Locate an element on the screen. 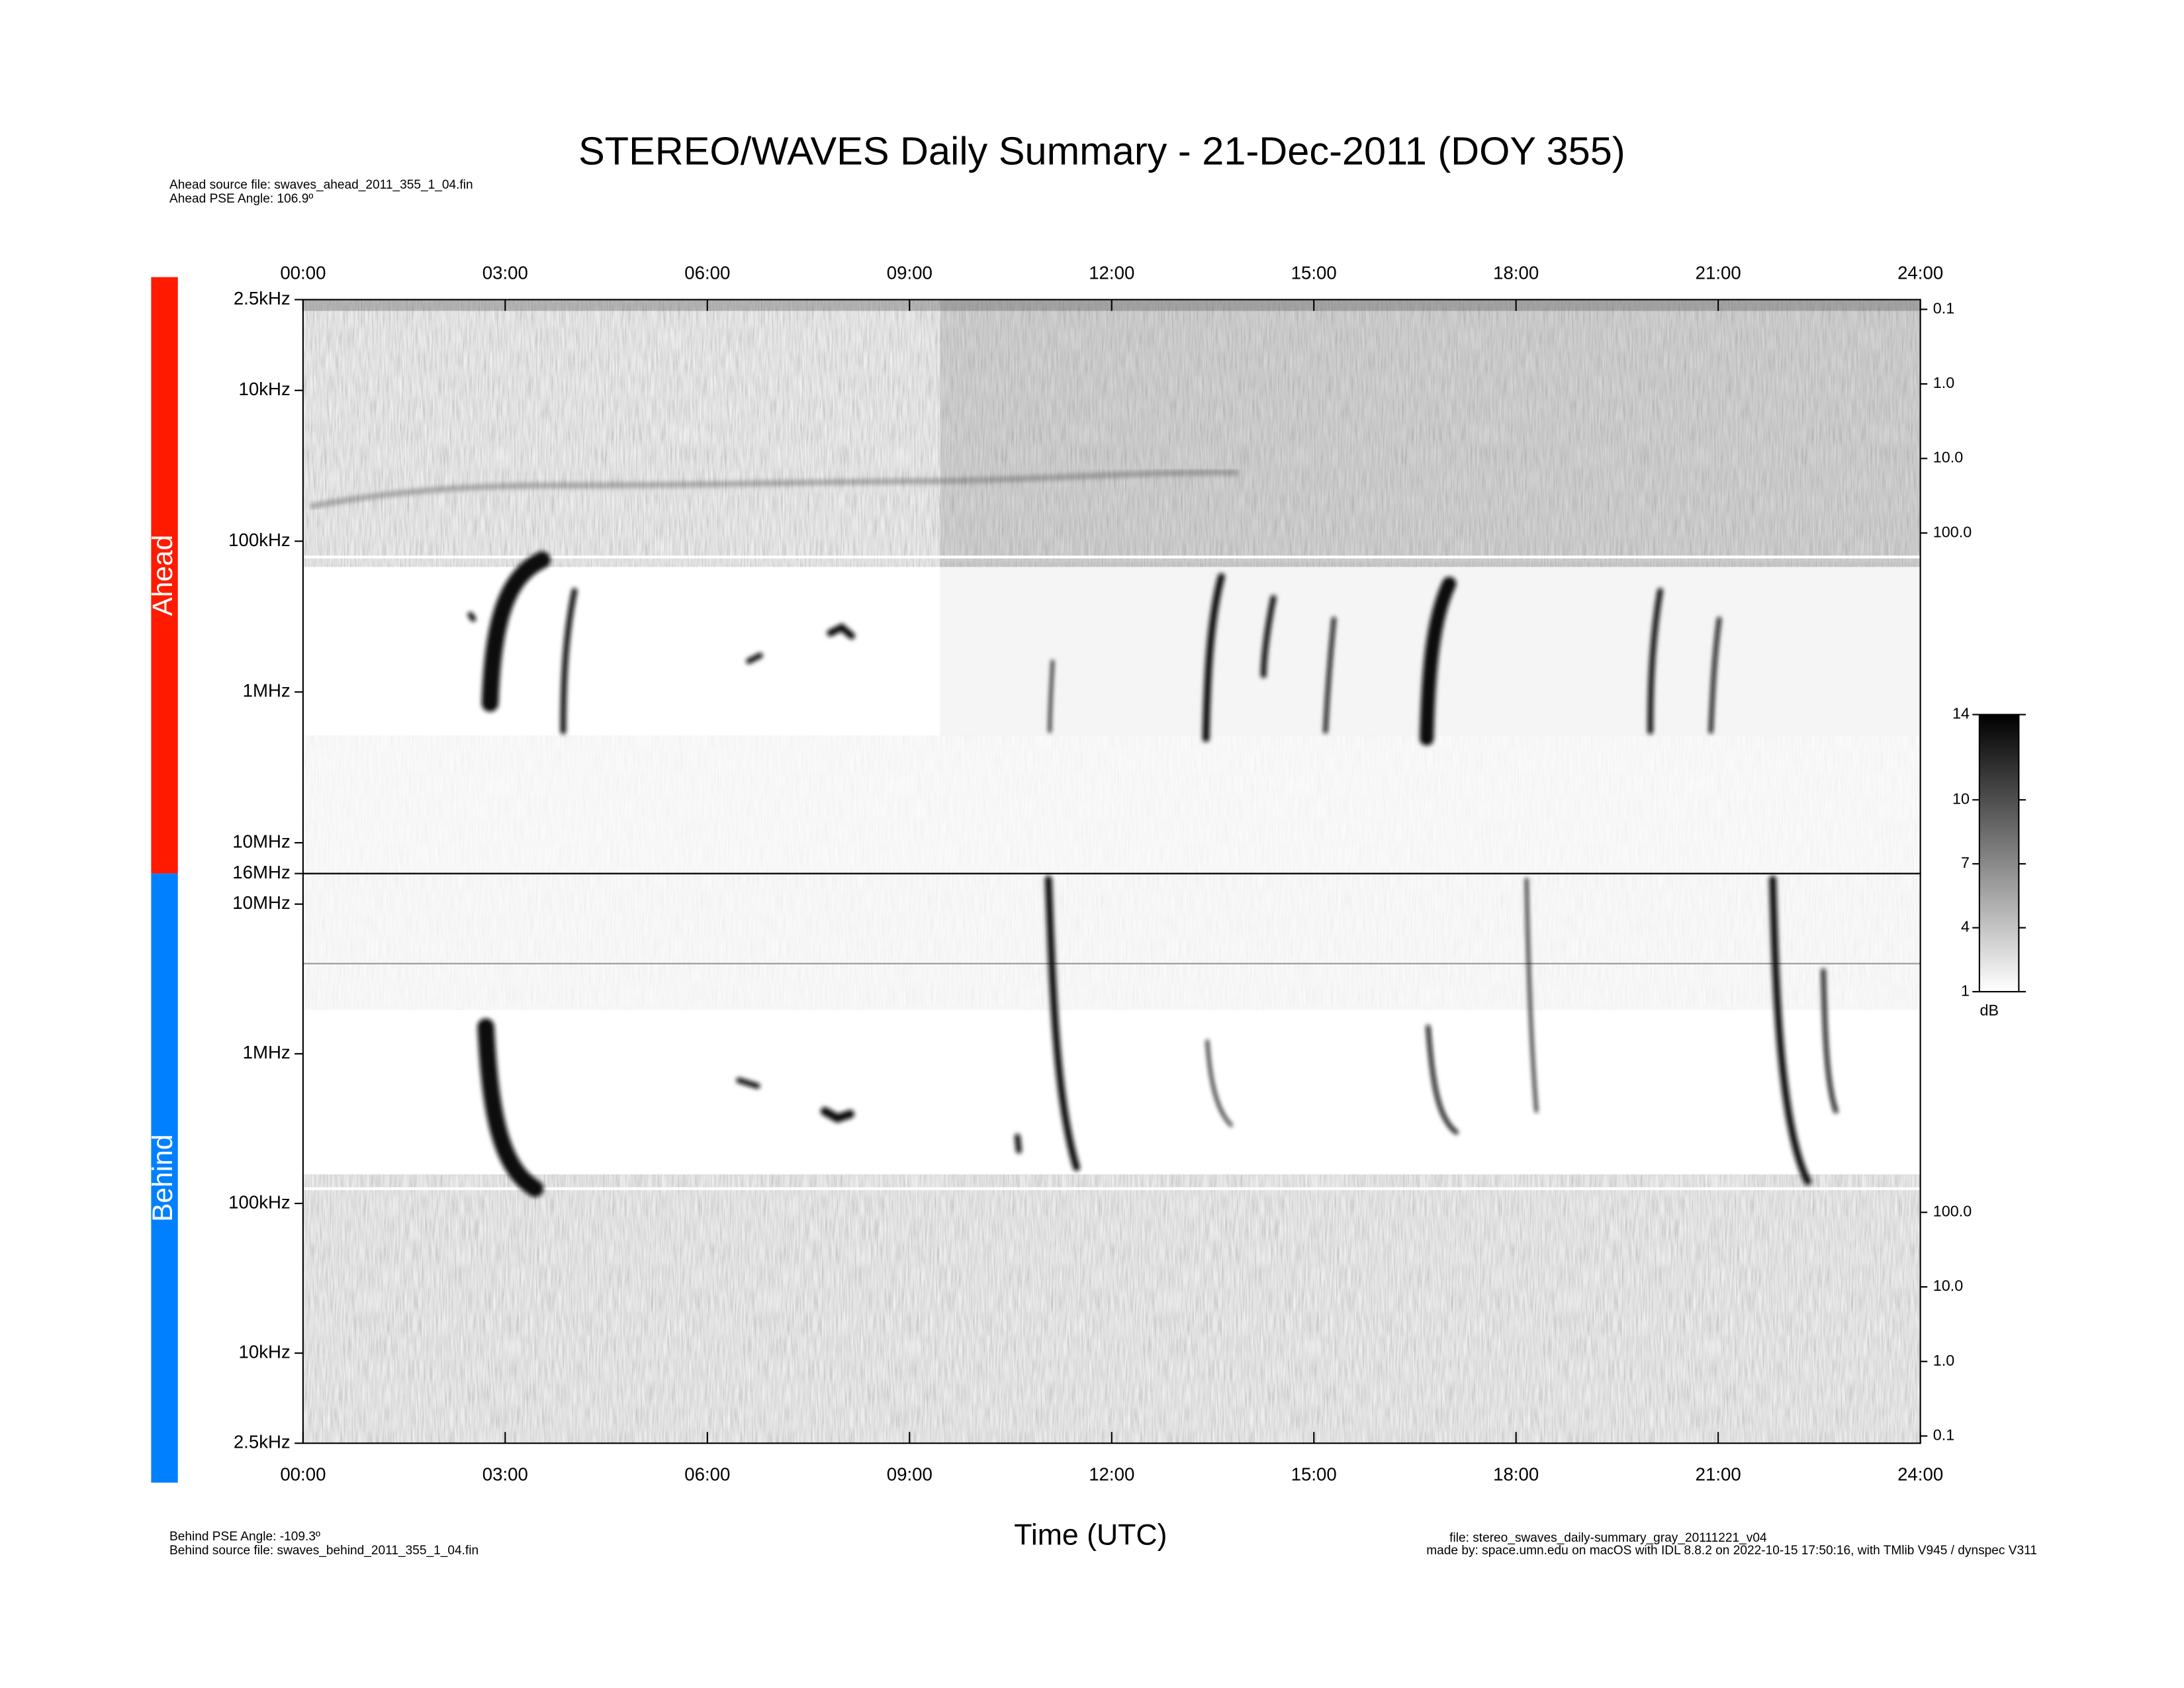 The height and width of the screenshot is (1688, 2184). colorbar is located at coordinates (1999, 853).